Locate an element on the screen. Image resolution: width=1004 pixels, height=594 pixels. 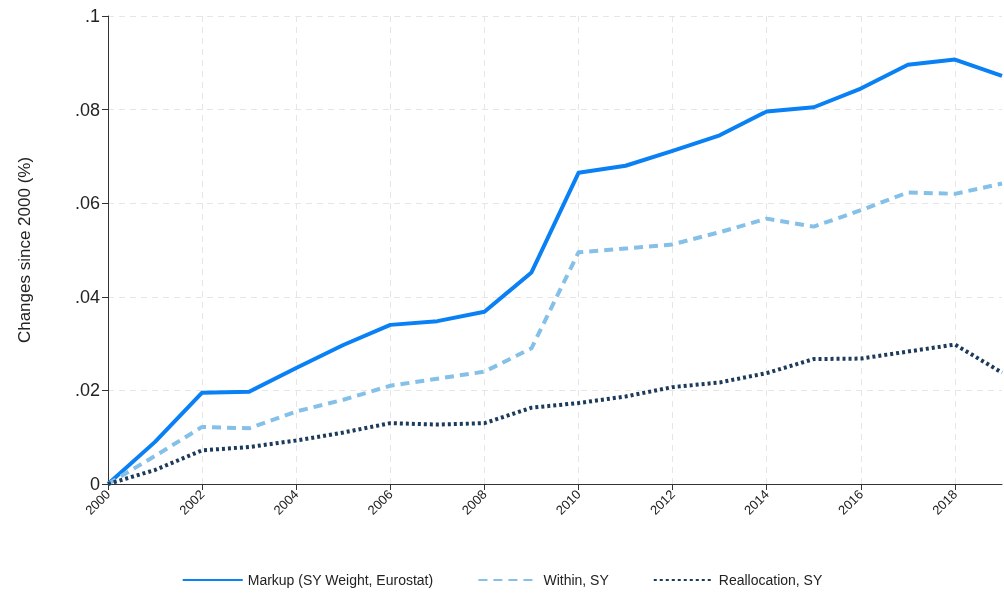
legend-label: Markup (SY Weight, Eurostat) is located at coordinates (340, 580).